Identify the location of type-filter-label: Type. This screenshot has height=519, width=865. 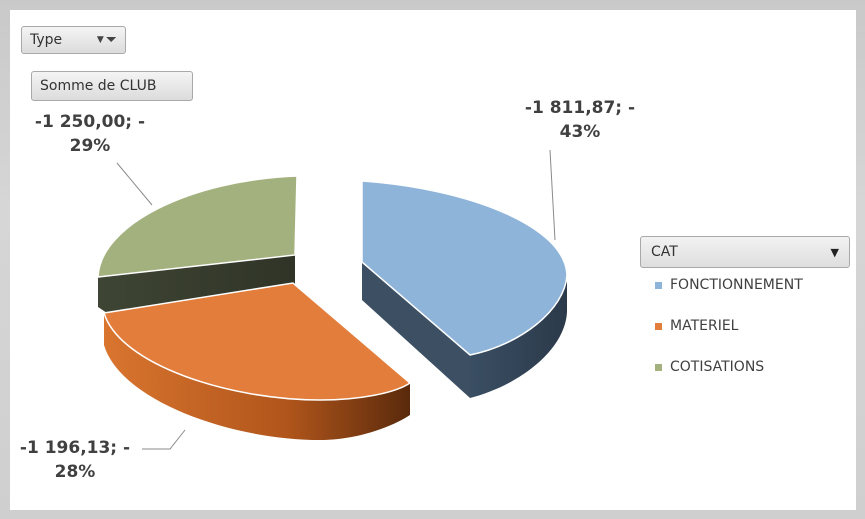
(46, 40).